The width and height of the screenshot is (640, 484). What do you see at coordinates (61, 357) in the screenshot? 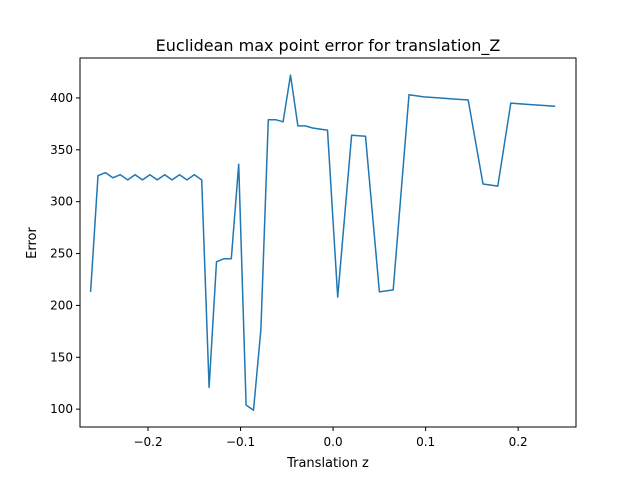
I see `y-tick-label: 150` at bounding box center [61, 357].